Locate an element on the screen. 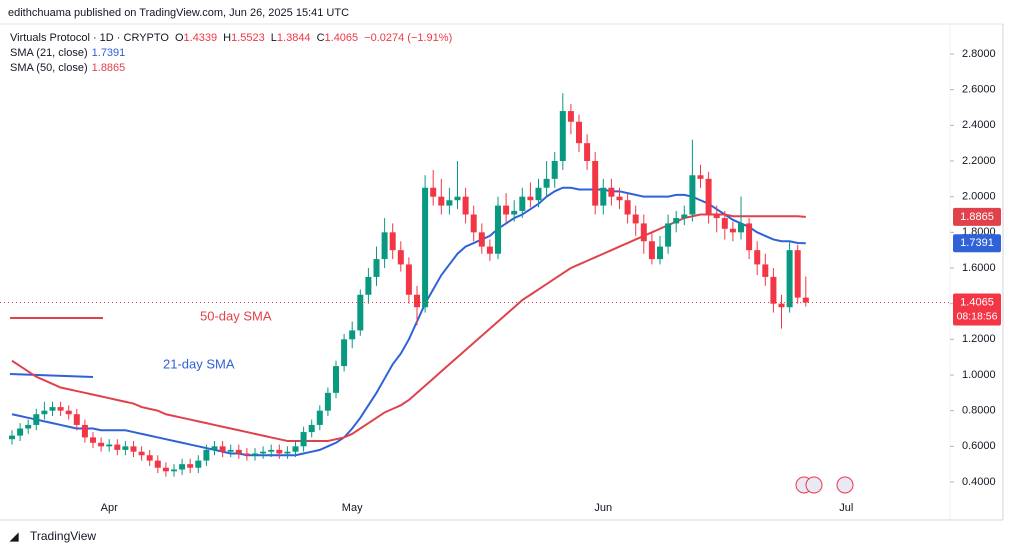 This screenshot has width=1024, height=553. event-icons is located at coordinates (824, 485).